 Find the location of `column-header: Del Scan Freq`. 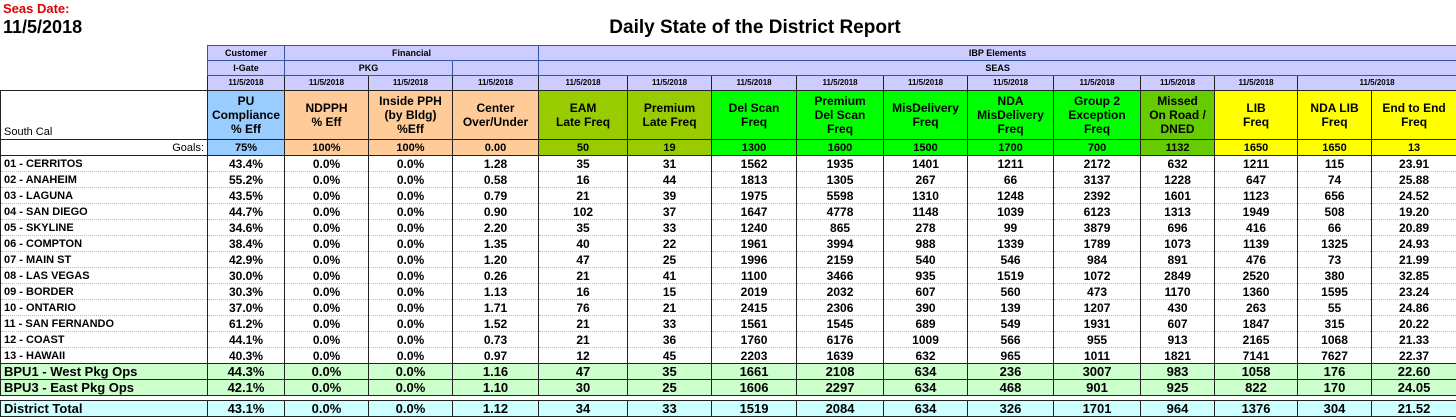

column-header: Del Scan Freq is located at coordinates (754, 115).